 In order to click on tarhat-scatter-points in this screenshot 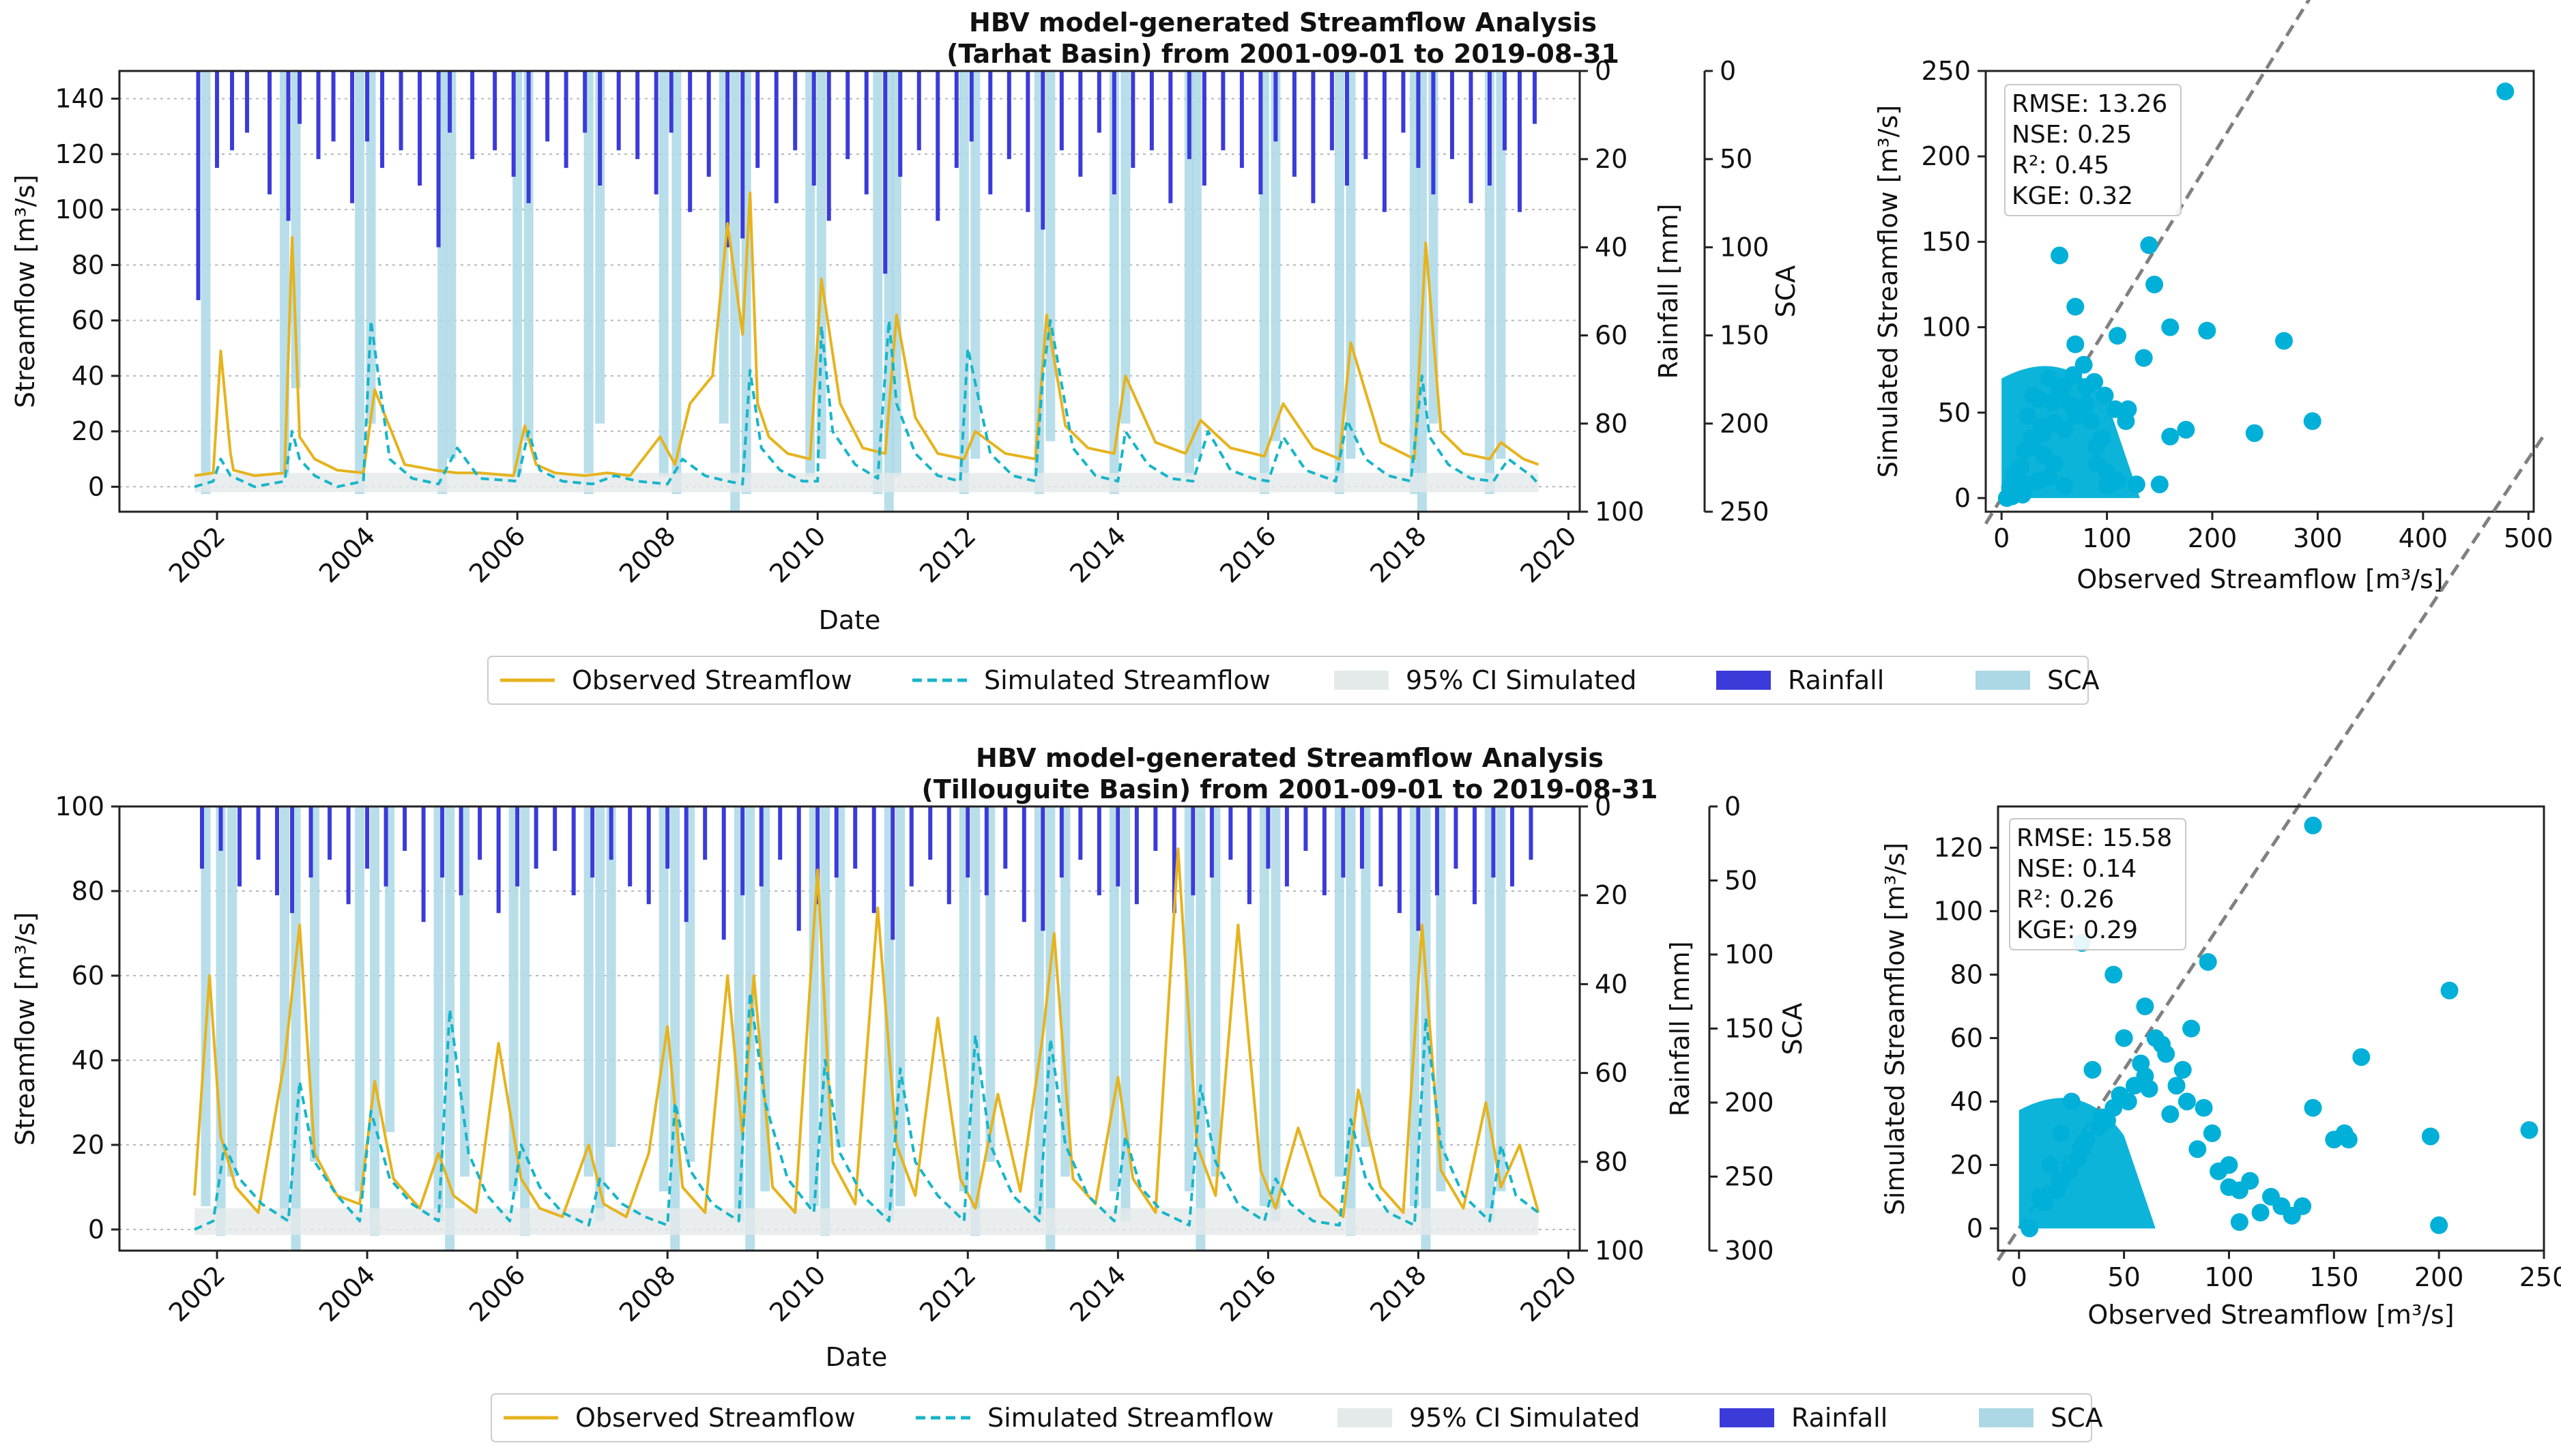, I will do `click(2256, 295)`.